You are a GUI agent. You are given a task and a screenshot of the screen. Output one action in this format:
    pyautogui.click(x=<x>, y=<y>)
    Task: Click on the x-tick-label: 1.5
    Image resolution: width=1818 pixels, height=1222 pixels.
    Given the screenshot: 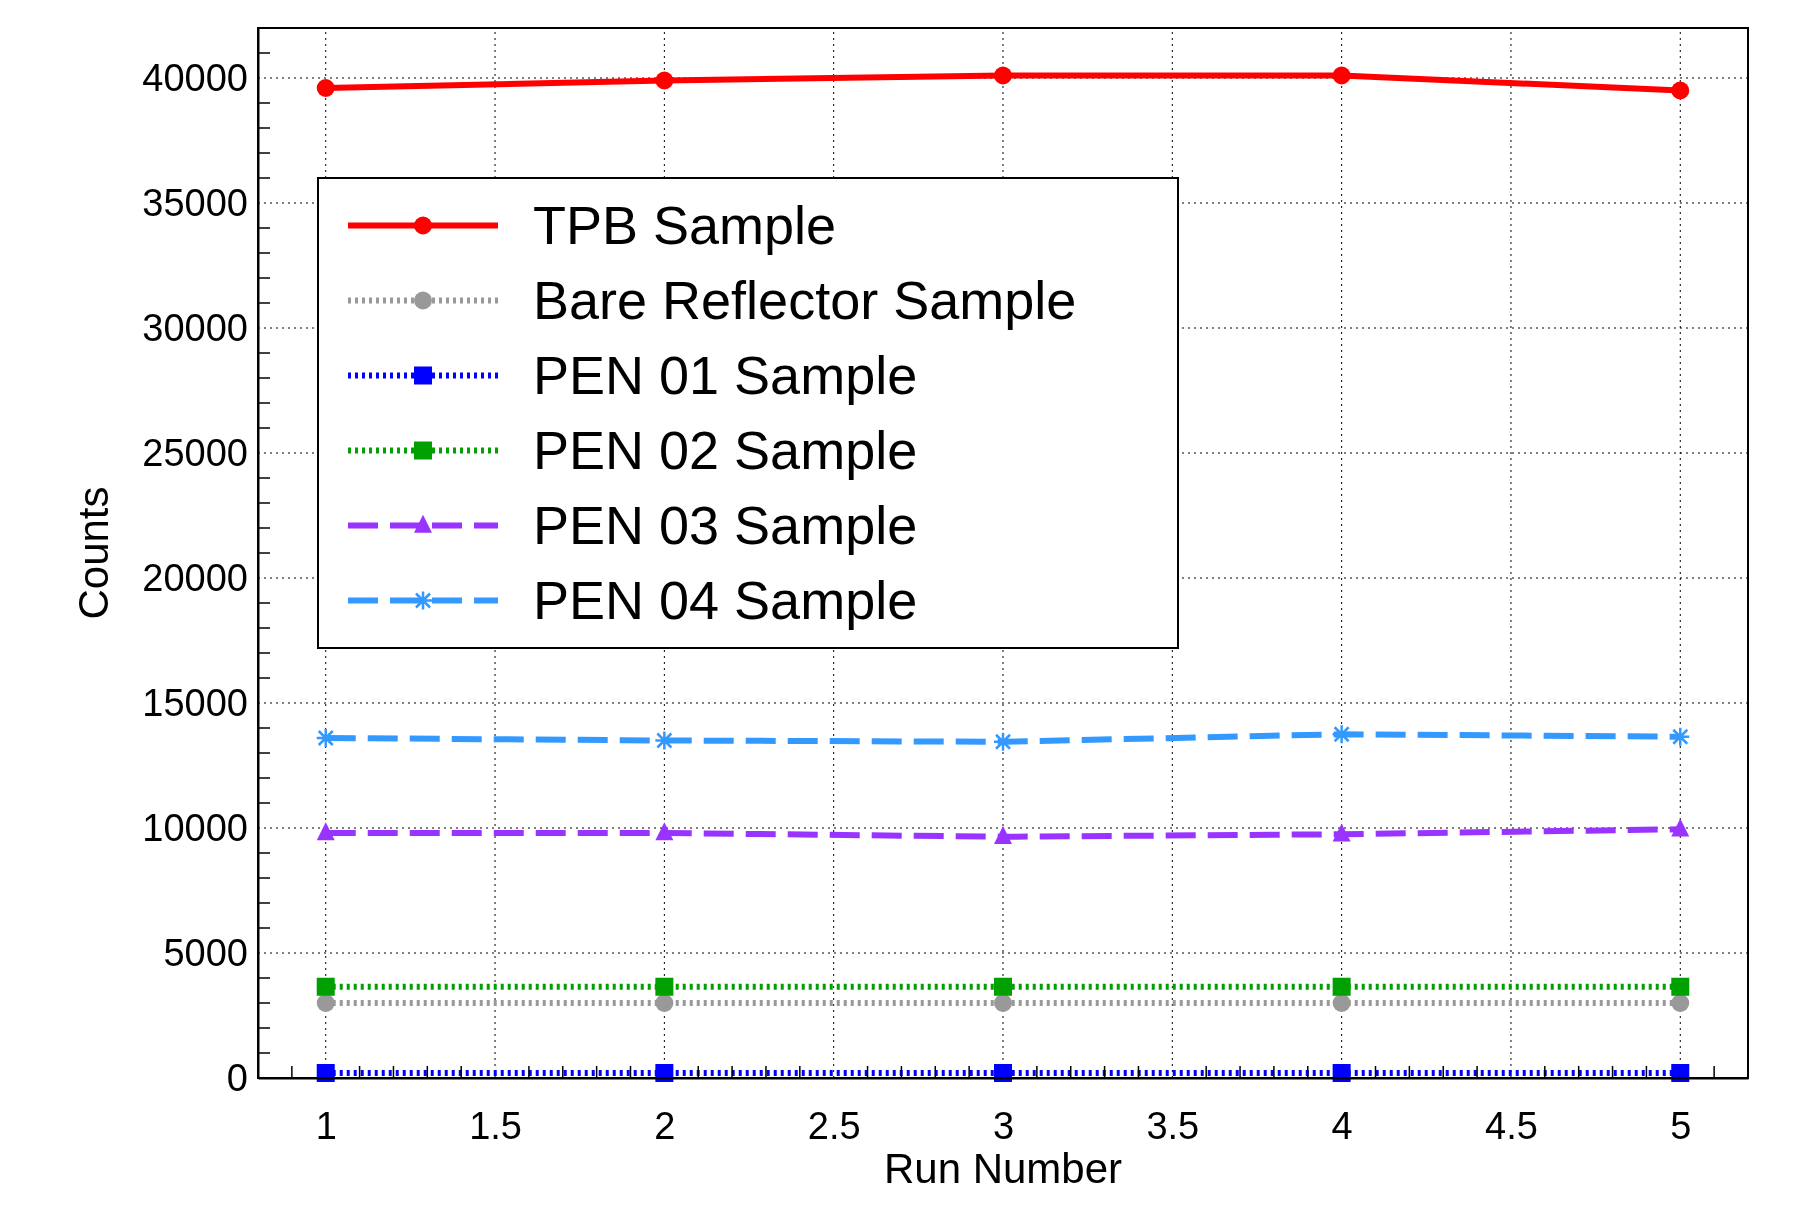 What is the action you would take?
    pyautogui.click(x=495, y=1125)
    